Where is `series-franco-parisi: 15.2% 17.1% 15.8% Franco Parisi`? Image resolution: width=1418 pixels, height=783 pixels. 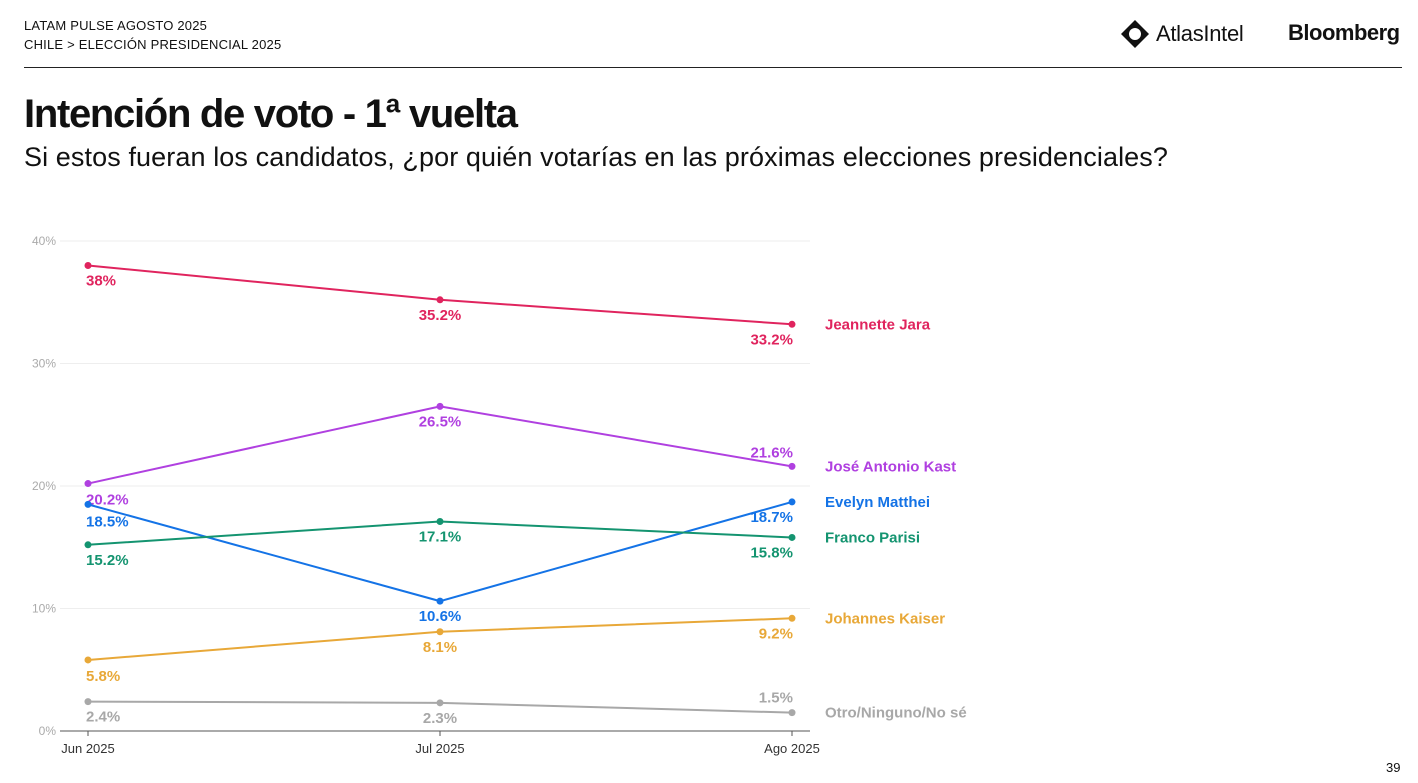
series-franco-parisi: 15.2% 17.1% 15.8% Franco Parisi is located at coordinates (502, 543).